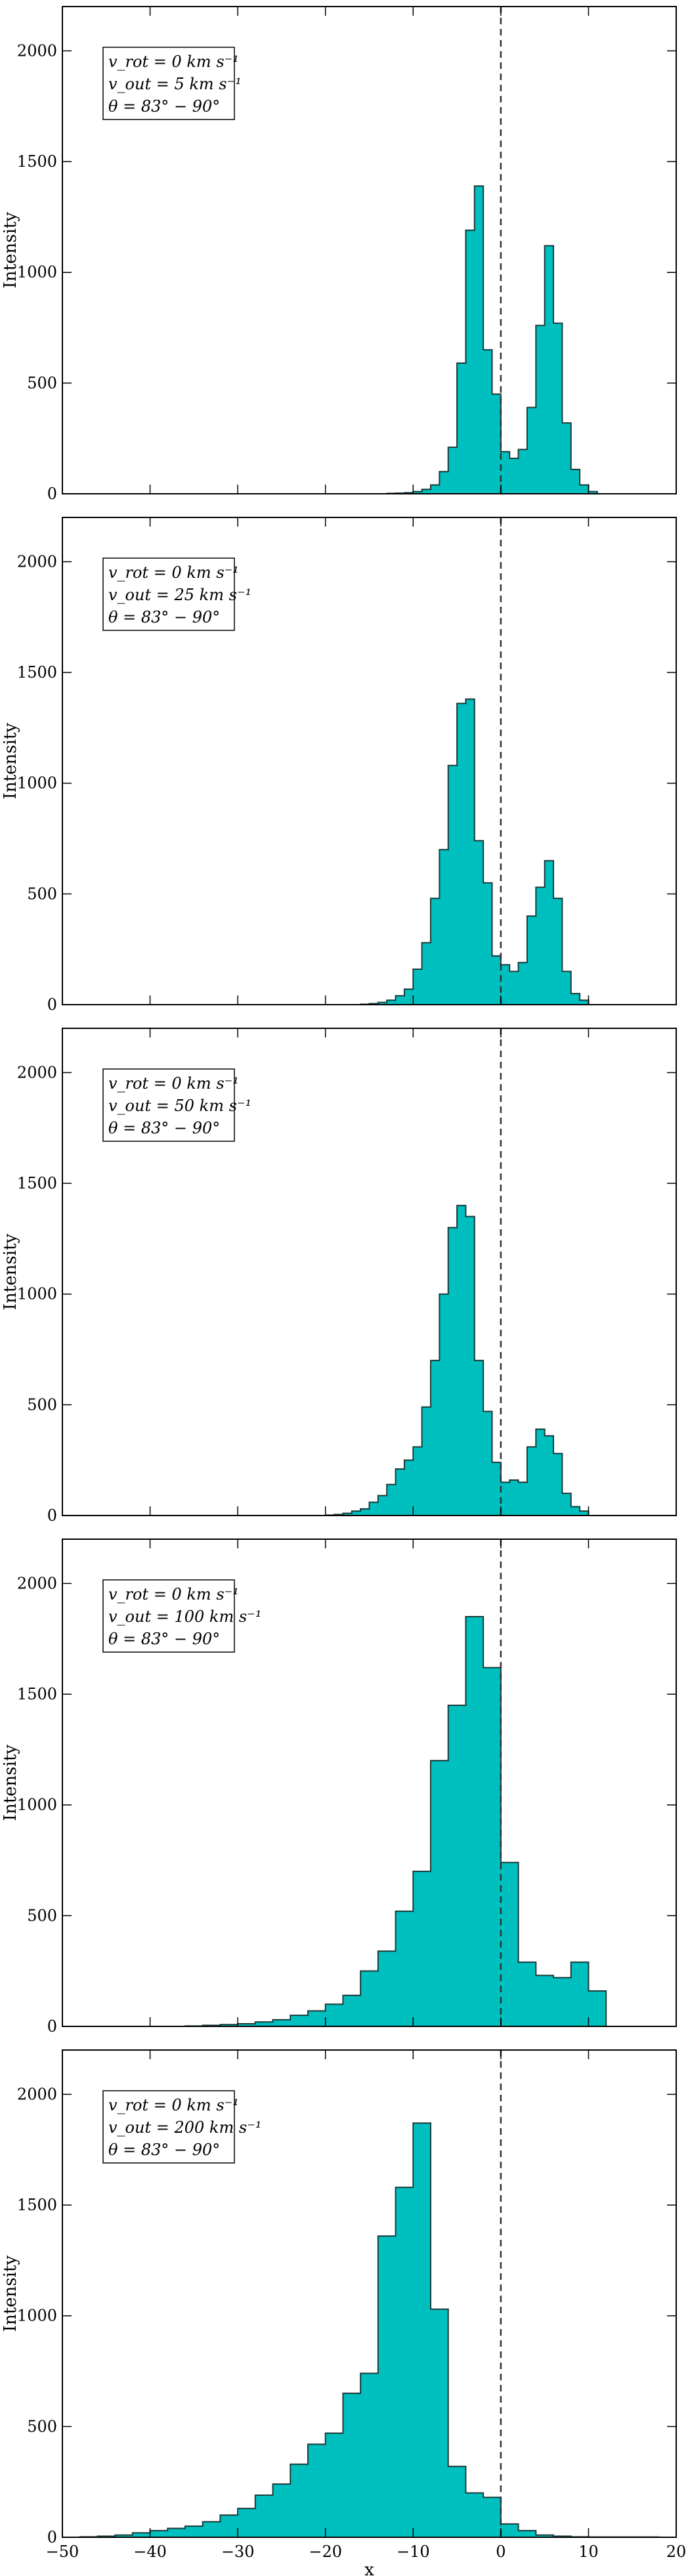  Describe the element at coordinates (179, 1106) in the screenshot. I see `annotation-line: v_out = 50 km s⁻¹` at that location.